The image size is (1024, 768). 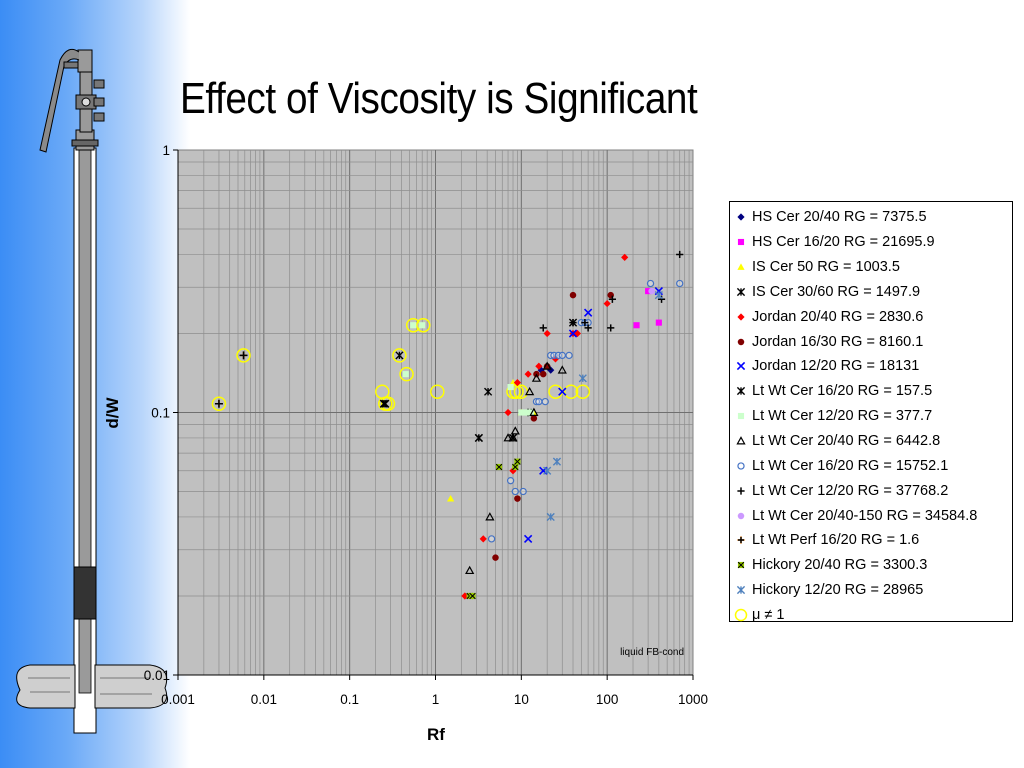 What do you see at coordinates (836, 366) in the screenshot?
I see `legend-label: Jordan 12/20 RG = 18131` at bounding box center [836, 366].